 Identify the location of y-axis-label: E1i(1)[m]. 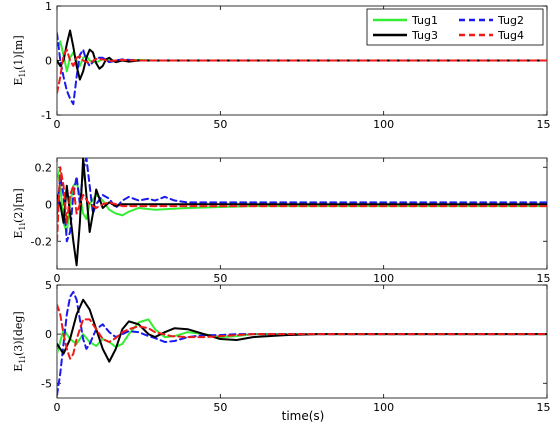
(19, 60).